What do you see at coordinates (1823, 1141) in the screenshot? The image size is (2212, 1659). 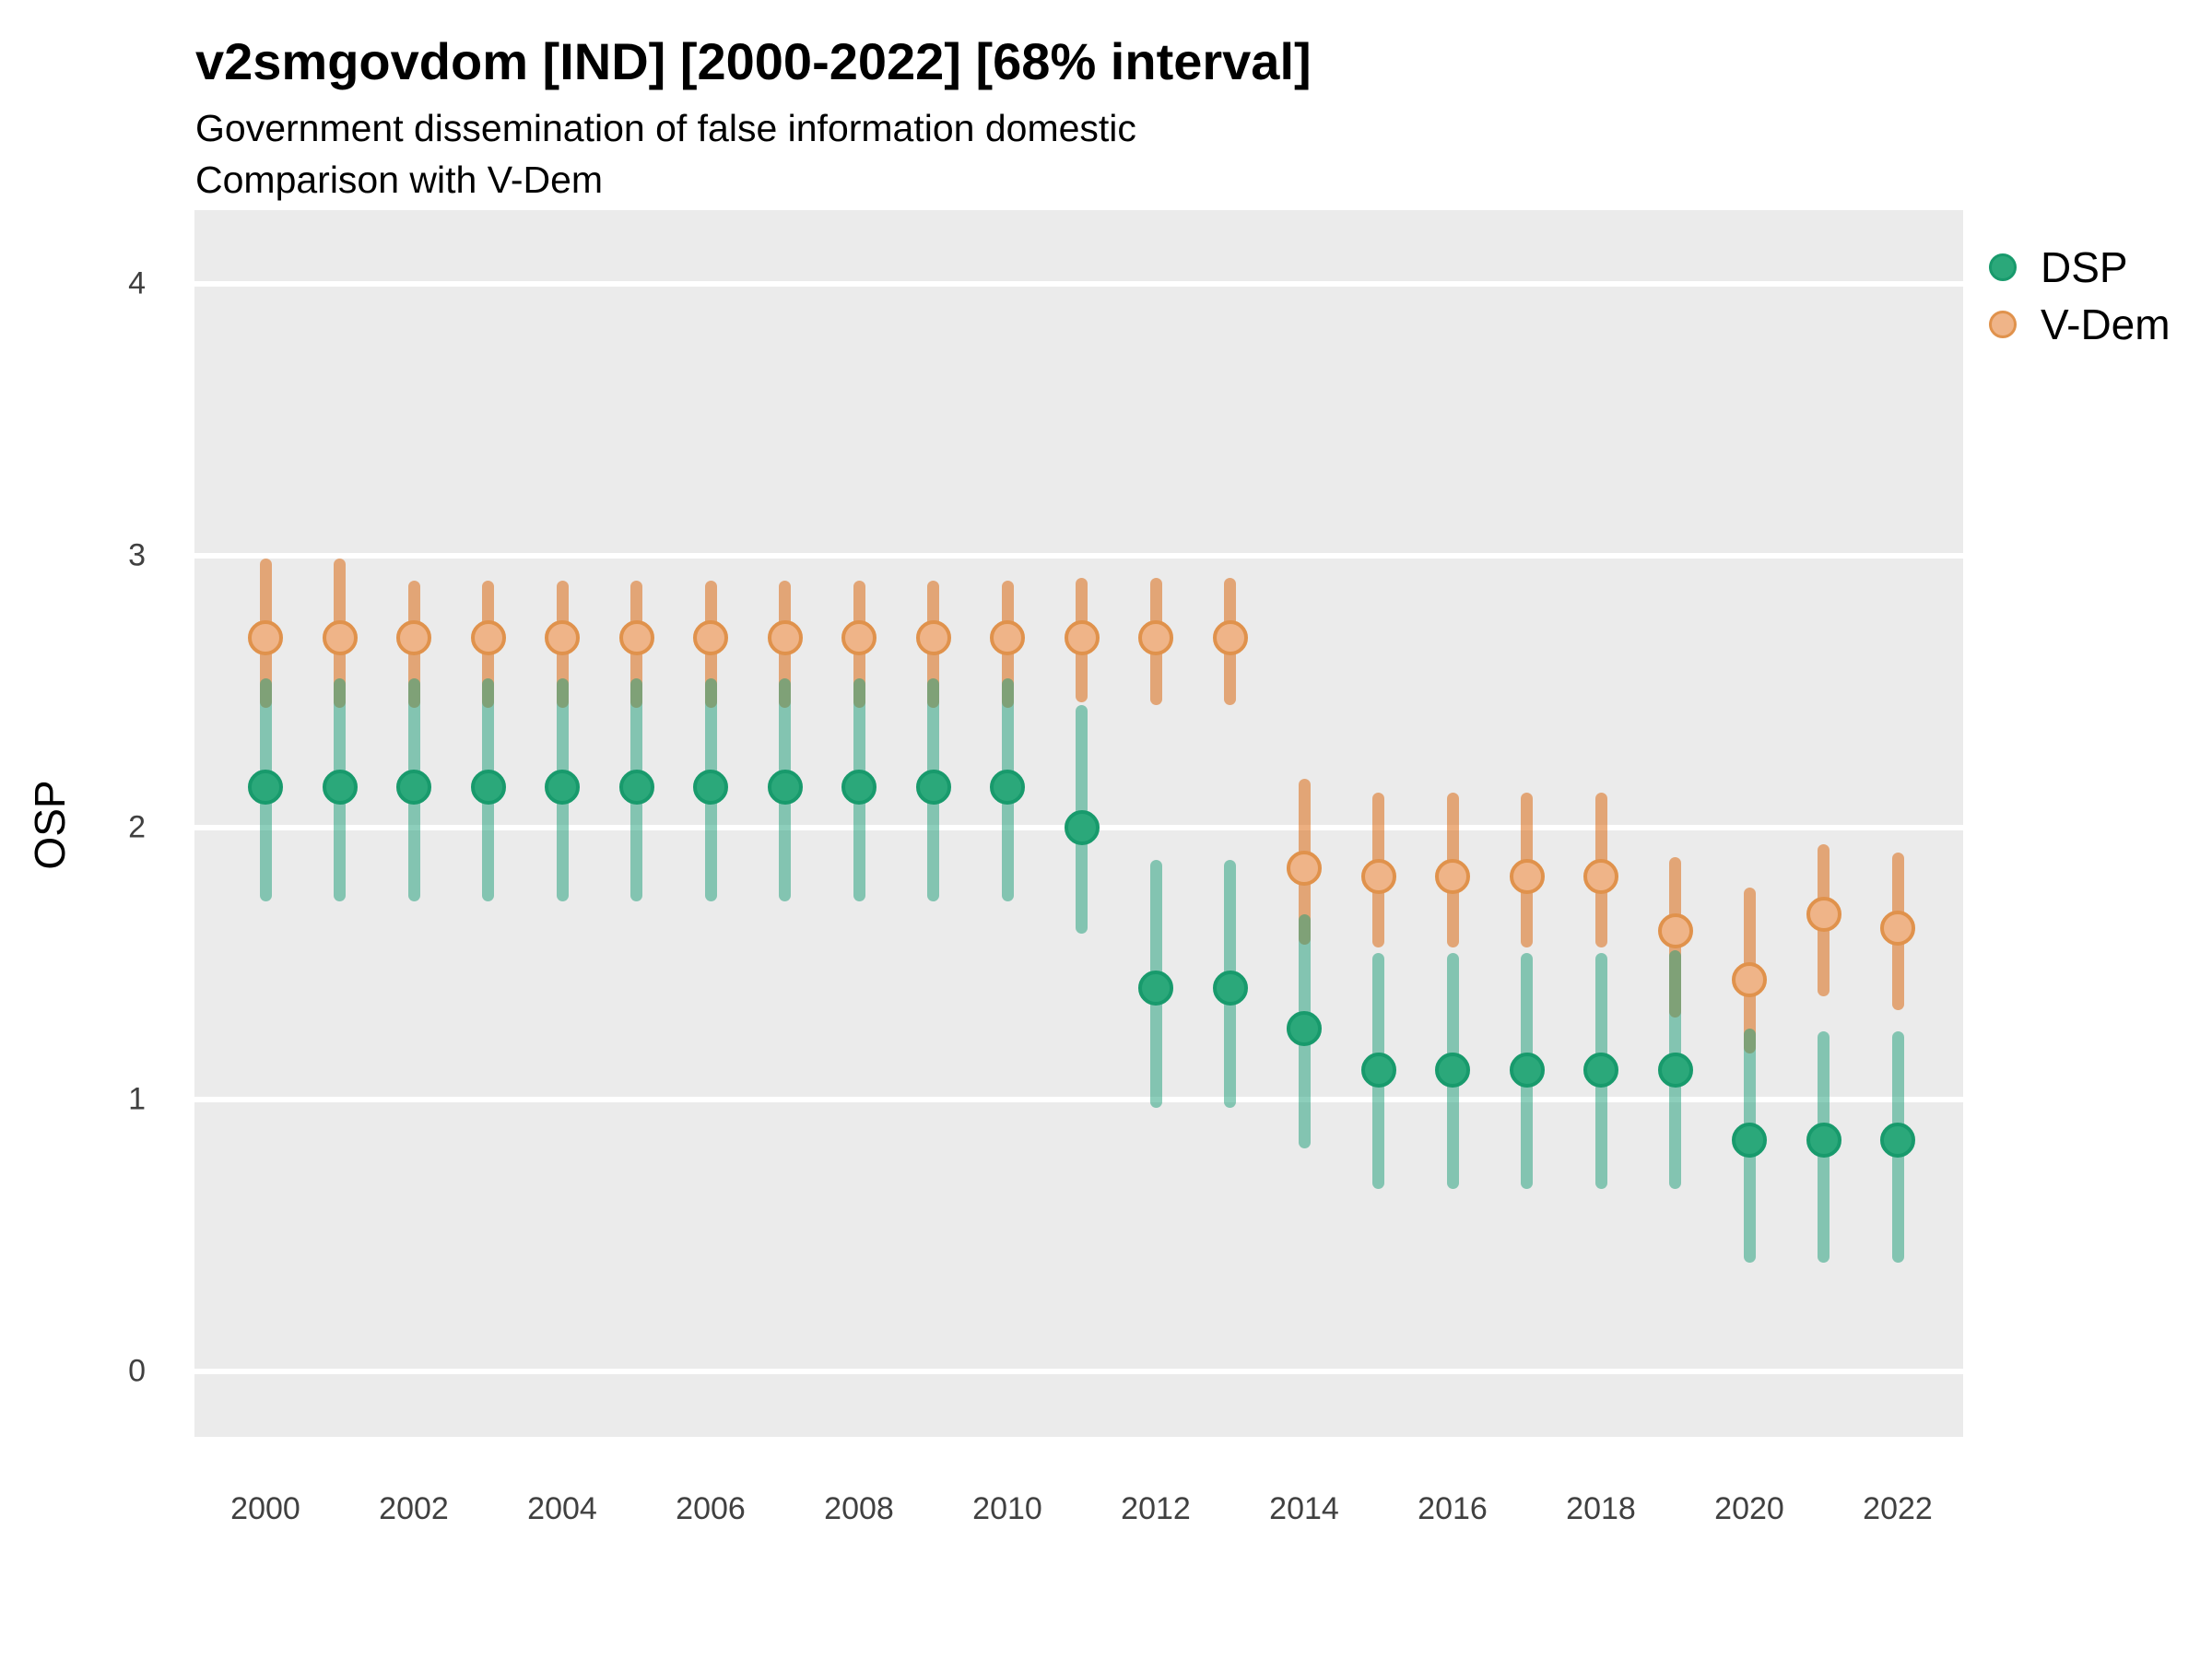 I see `dsp-point-2021` at bounding box center [1823, 1141].